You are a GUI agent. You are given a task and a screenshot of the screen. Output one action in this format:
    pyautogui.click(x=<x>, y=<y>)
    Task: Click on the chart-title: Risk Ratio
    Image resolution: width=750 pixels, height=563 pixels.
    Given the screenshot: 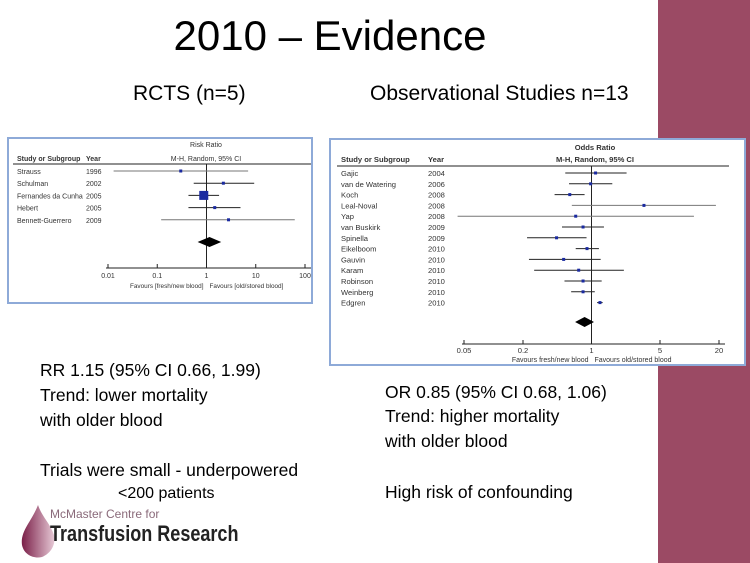 What is the action you would take?
    pyautogui.click(x=206, y=145)
    